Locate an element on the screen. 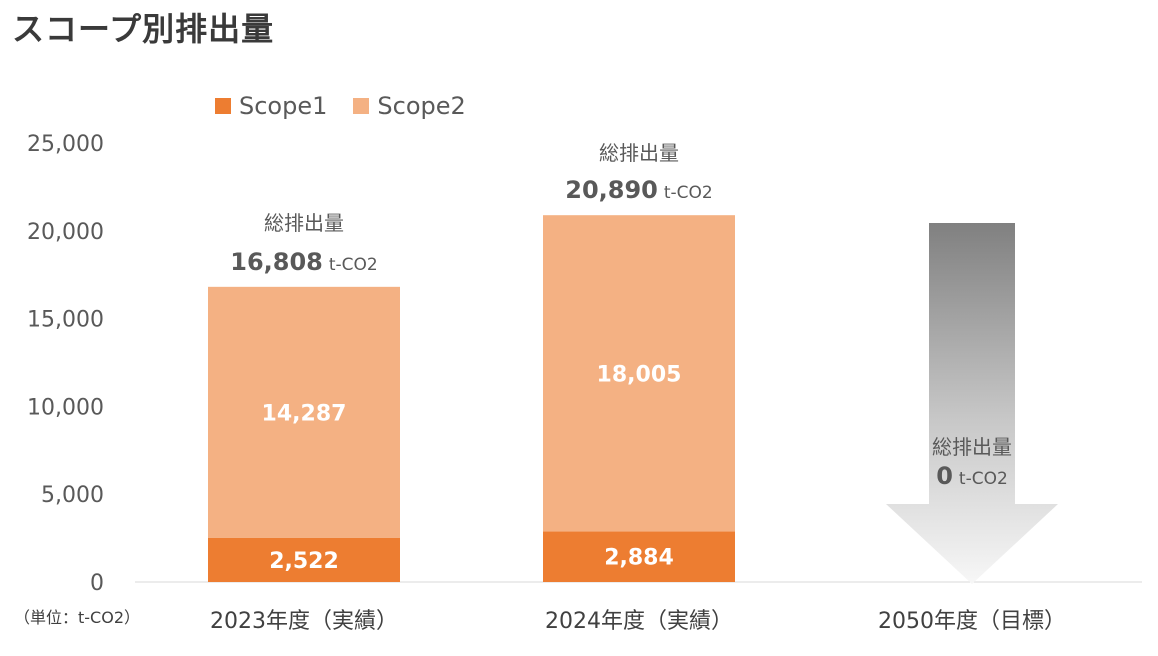  legend-swatch-scope1 is located at coordinates (223, 106).